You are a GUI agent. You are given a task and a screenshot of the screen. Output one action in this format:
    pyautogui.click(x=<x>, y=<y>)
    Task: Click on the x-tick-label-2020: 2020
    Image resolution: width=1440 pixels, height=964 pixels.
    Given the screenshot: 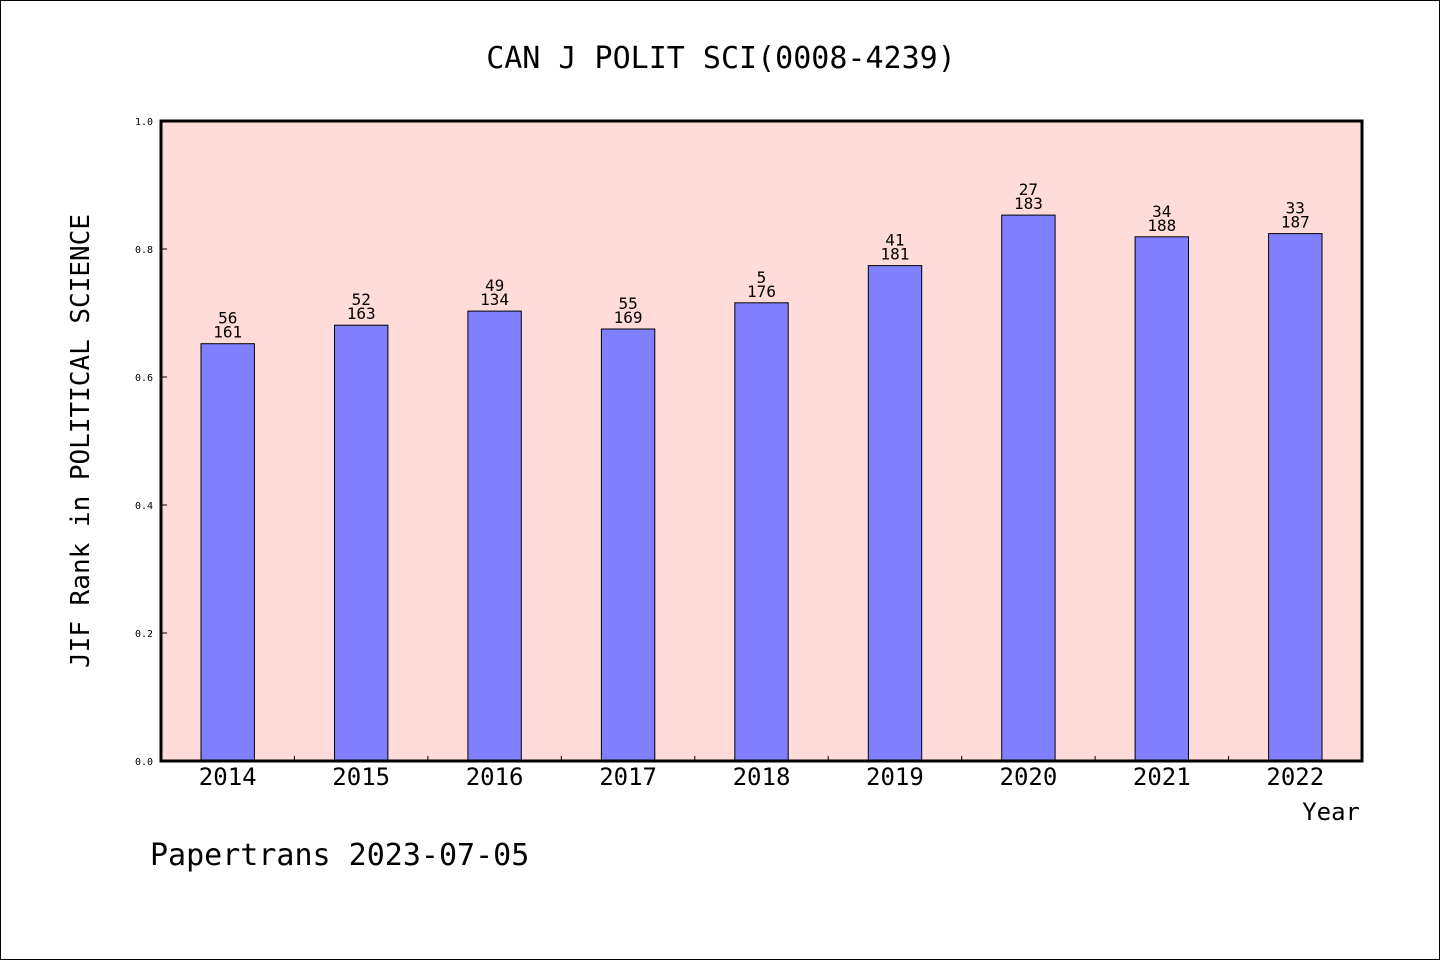 What is the action you would take?
    pyautogui.click(x=1029, y=777)
    